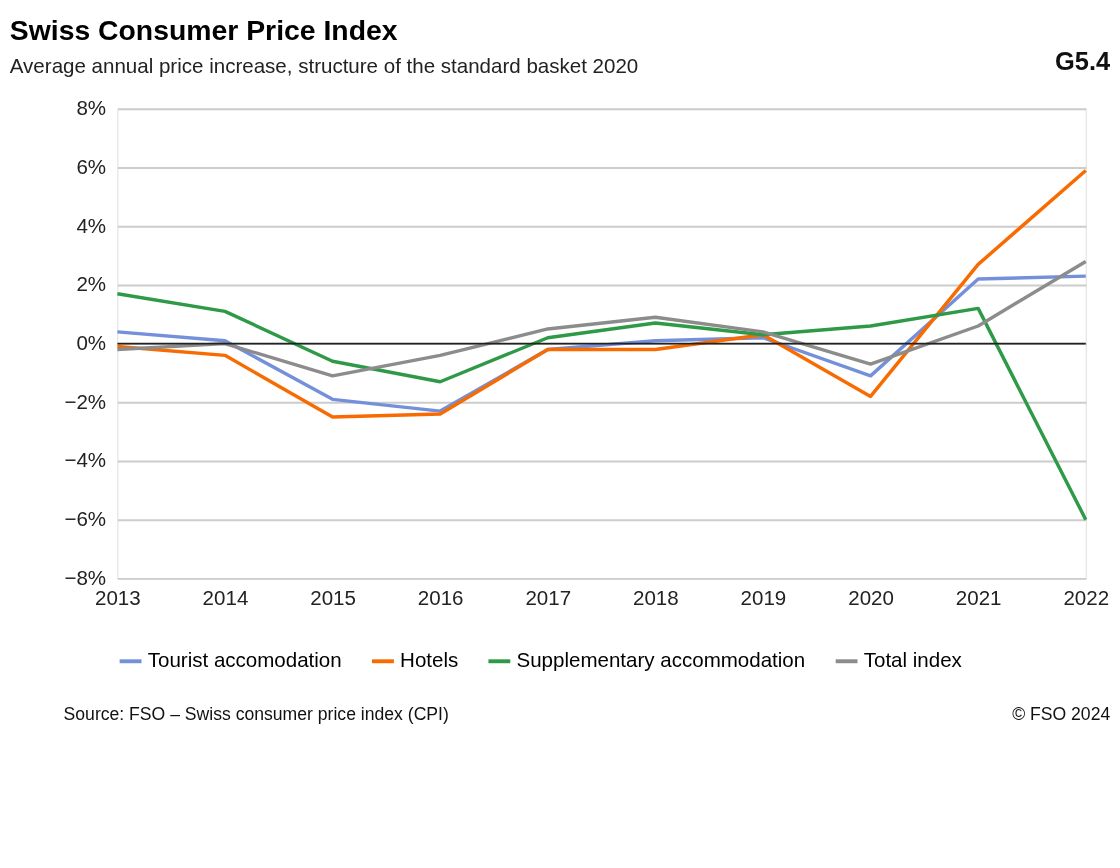 The height and width of the screenshot is (868, 1120). Describe the element at coordinates (91, 225) in the screenshot. I see `y-tick-label: 4%` at that location.